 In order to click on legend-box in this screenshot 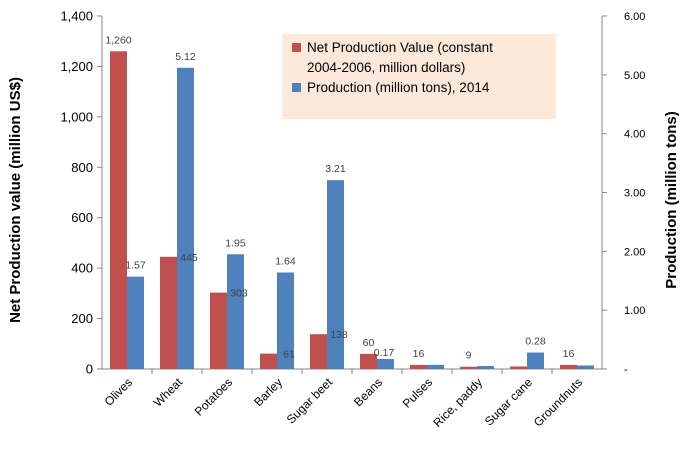, I will do `click(419, 76)`.